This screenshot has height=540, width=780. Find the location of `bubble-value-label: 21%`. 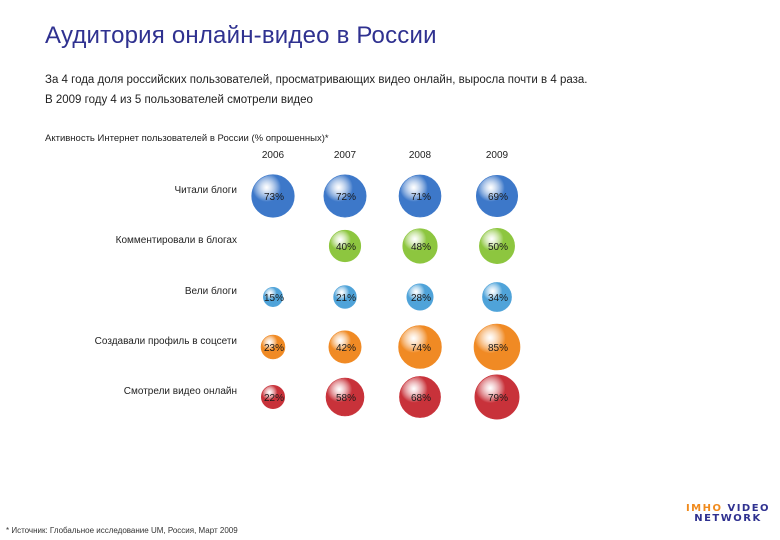

bubble-value-label: 21% is located at coordinates (346, 298).